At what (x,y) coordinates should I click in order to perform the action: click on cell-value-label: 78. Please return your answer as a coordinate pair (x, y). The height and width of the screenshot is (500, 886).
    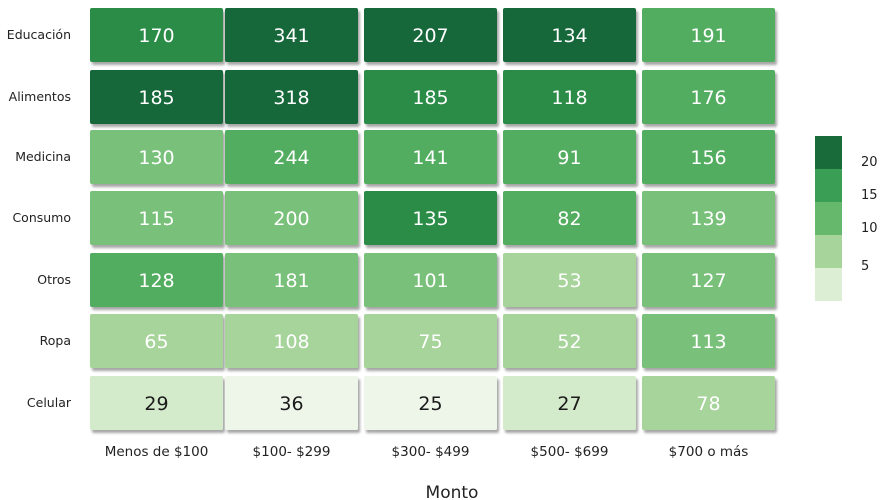
    Looking at the image, I should click on (708, 404).